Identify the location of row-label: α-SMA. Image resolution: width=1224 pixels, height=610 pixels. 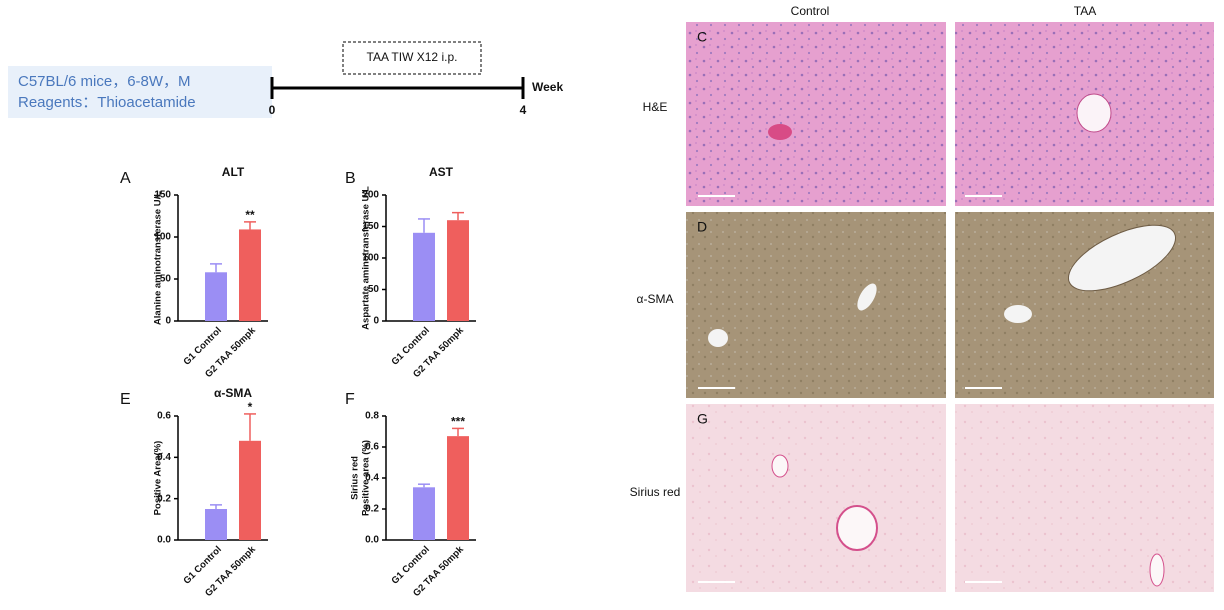
(655, 299).